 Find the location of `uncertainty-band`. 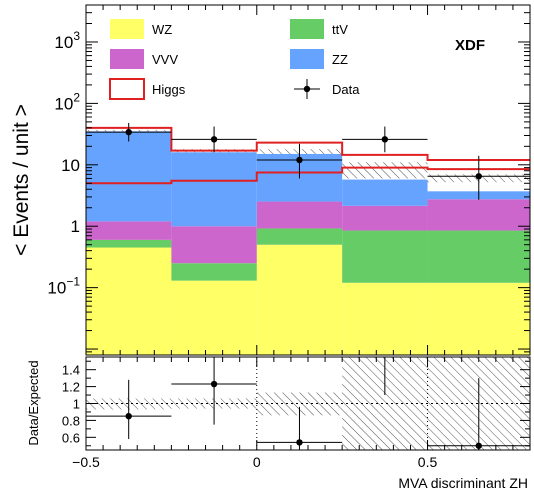

uncertainty-band is located at coordinates (385, 170).